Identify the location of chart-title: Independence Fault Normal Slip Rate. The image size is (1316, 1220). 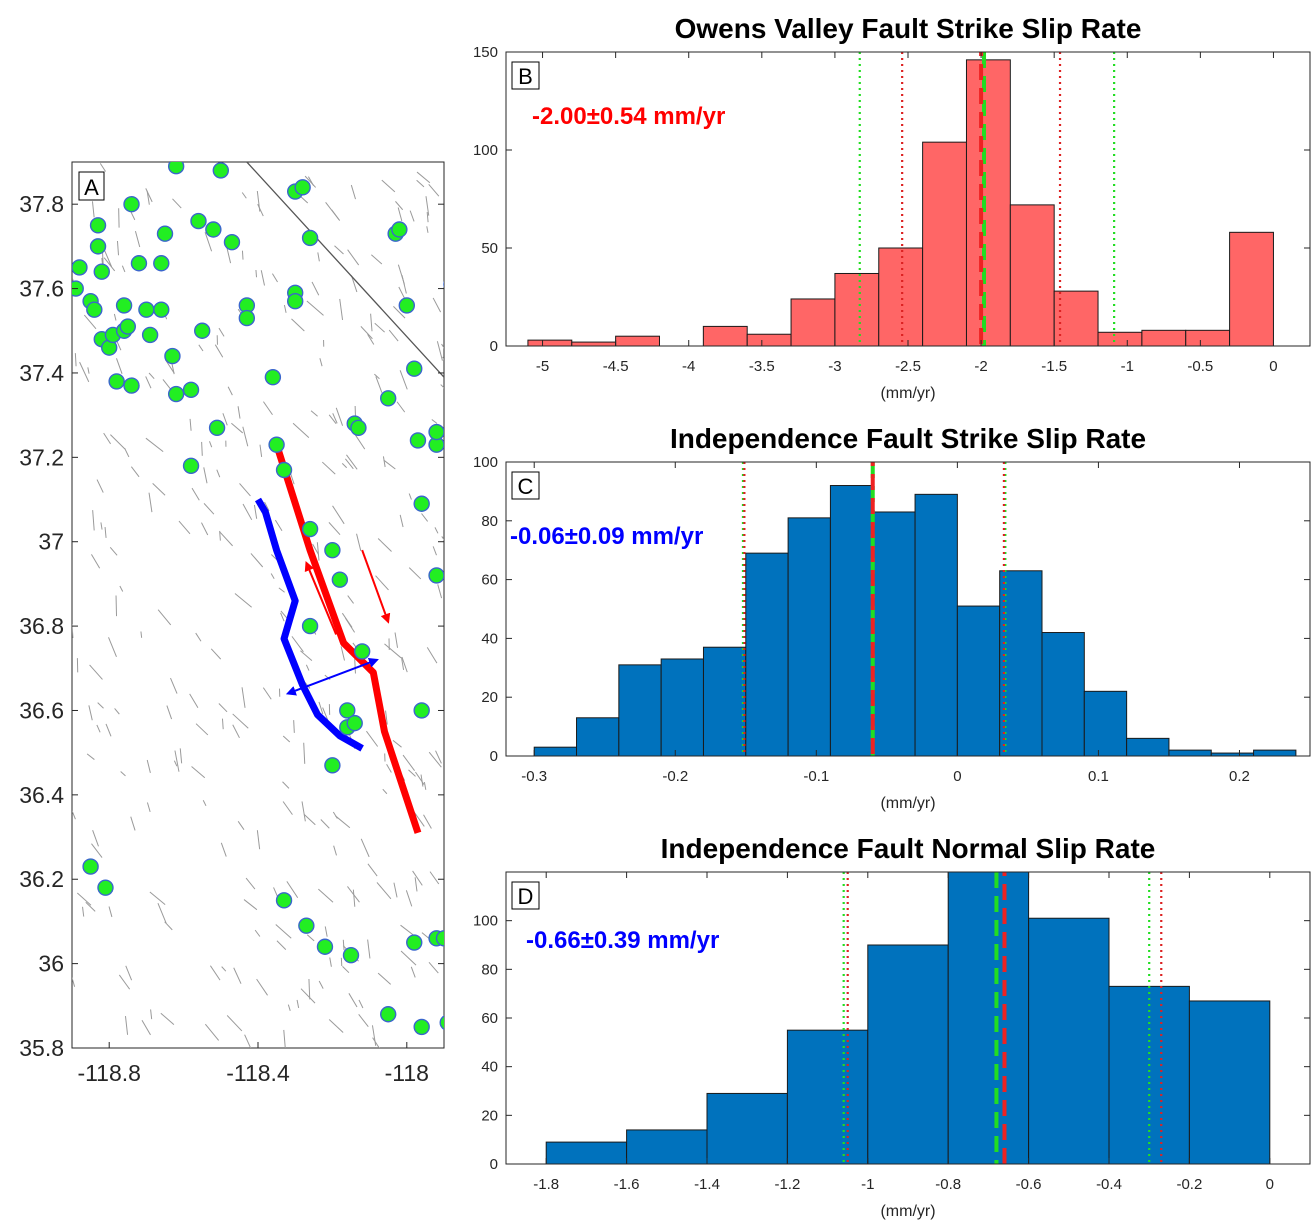
(908, 848).